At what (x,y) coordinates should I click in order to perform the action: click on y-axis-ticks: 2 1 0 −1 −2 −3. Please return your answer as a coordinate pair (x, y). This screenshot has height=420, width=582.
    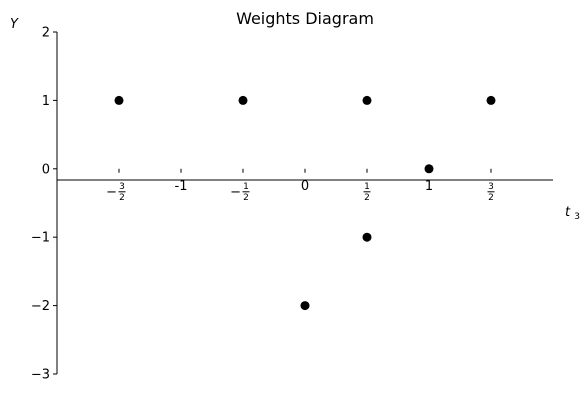
    Looking at the image, I should click on (44, 204).